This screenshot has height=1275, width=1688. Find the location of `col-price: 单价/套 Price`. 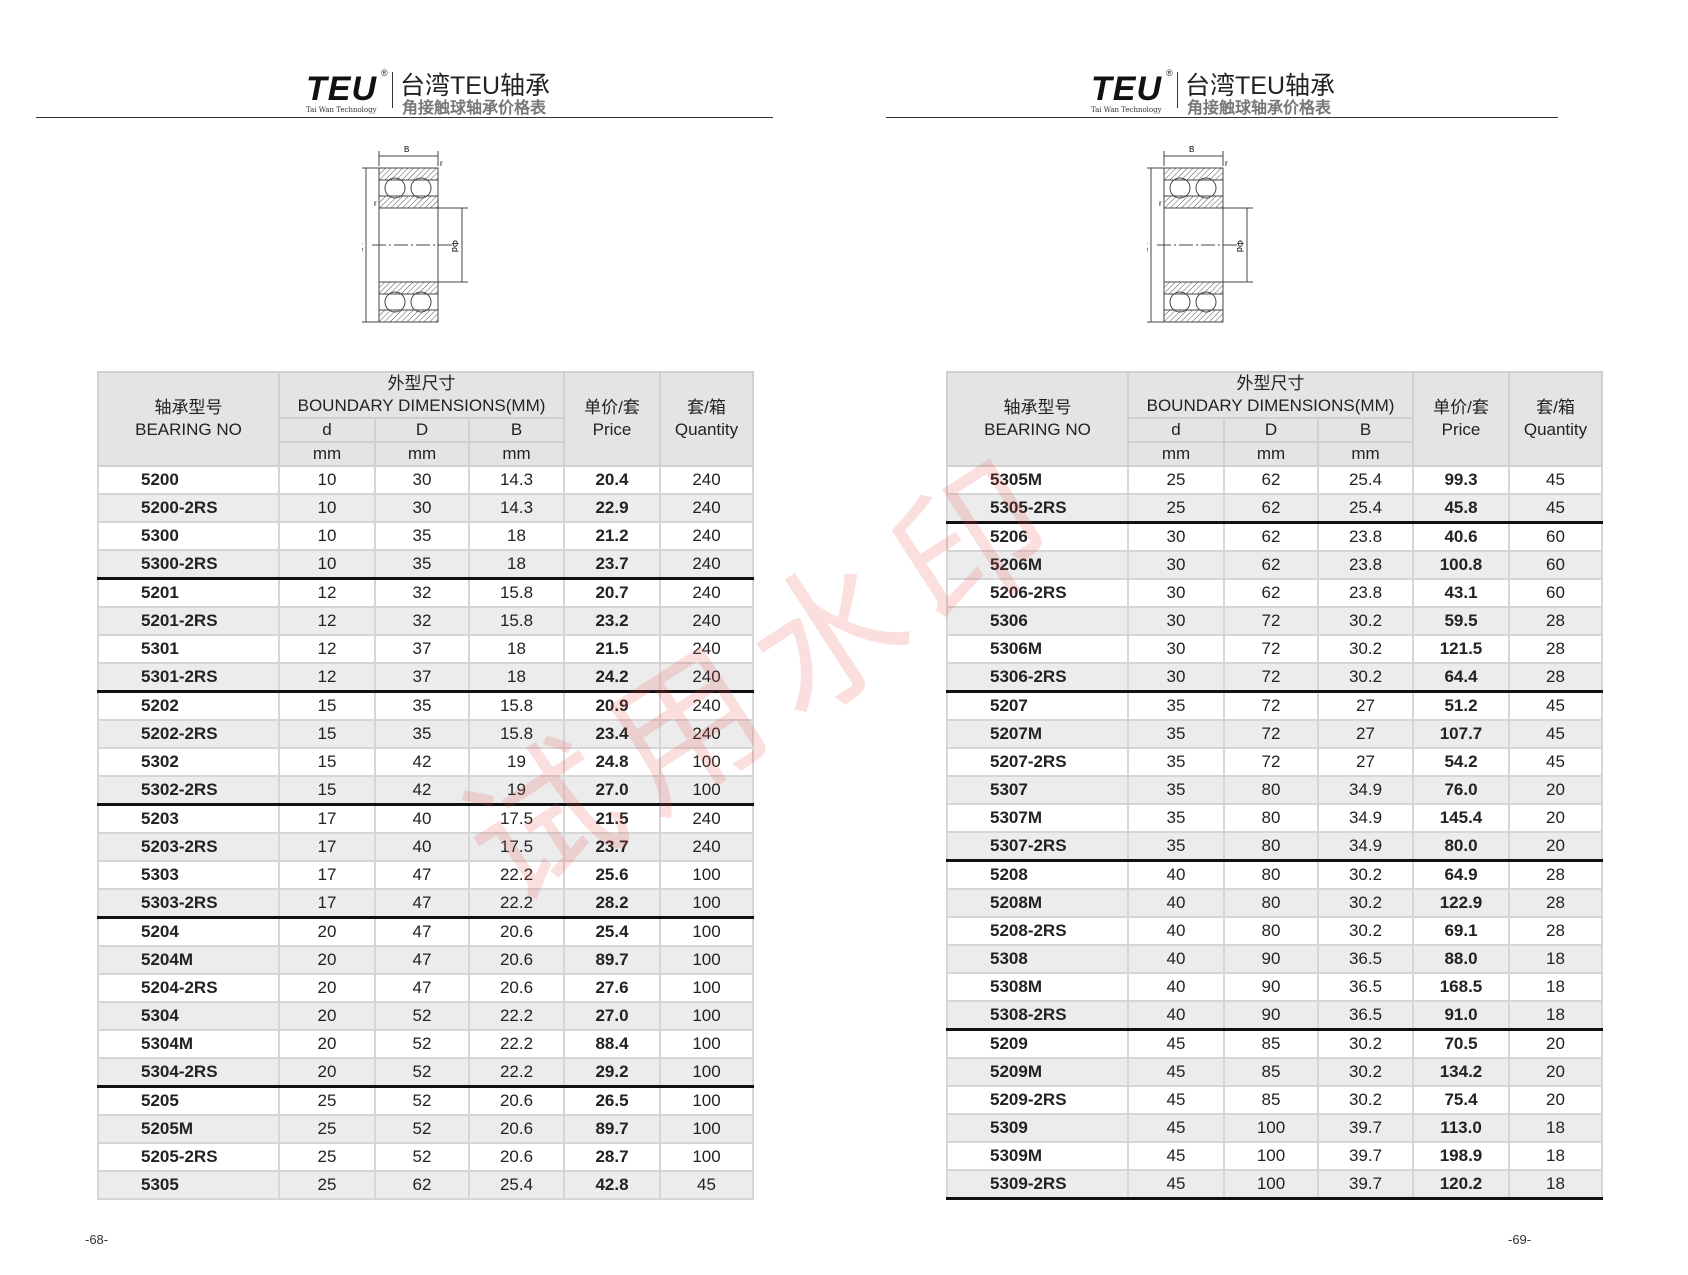

col-price: 单价/套 Price is located at coordinates (1461, 419).